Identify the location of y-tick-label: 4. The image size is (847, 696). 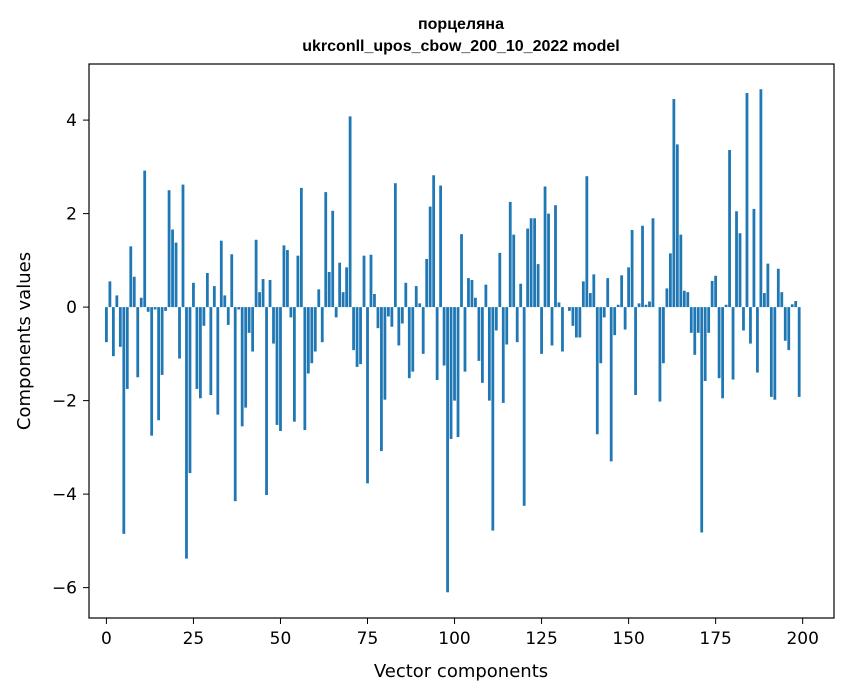
(71, 121).